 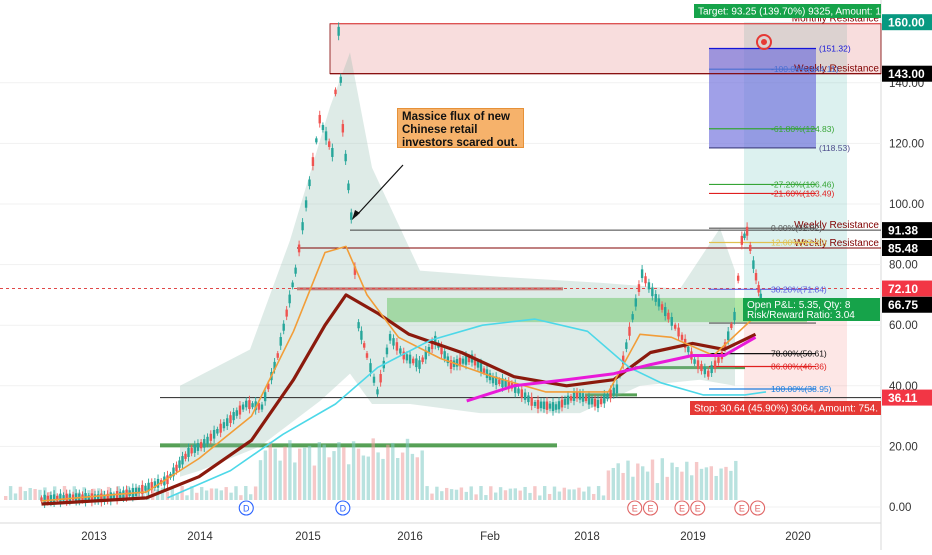 I want to click on resistance-band, so click(x=430, y=289).